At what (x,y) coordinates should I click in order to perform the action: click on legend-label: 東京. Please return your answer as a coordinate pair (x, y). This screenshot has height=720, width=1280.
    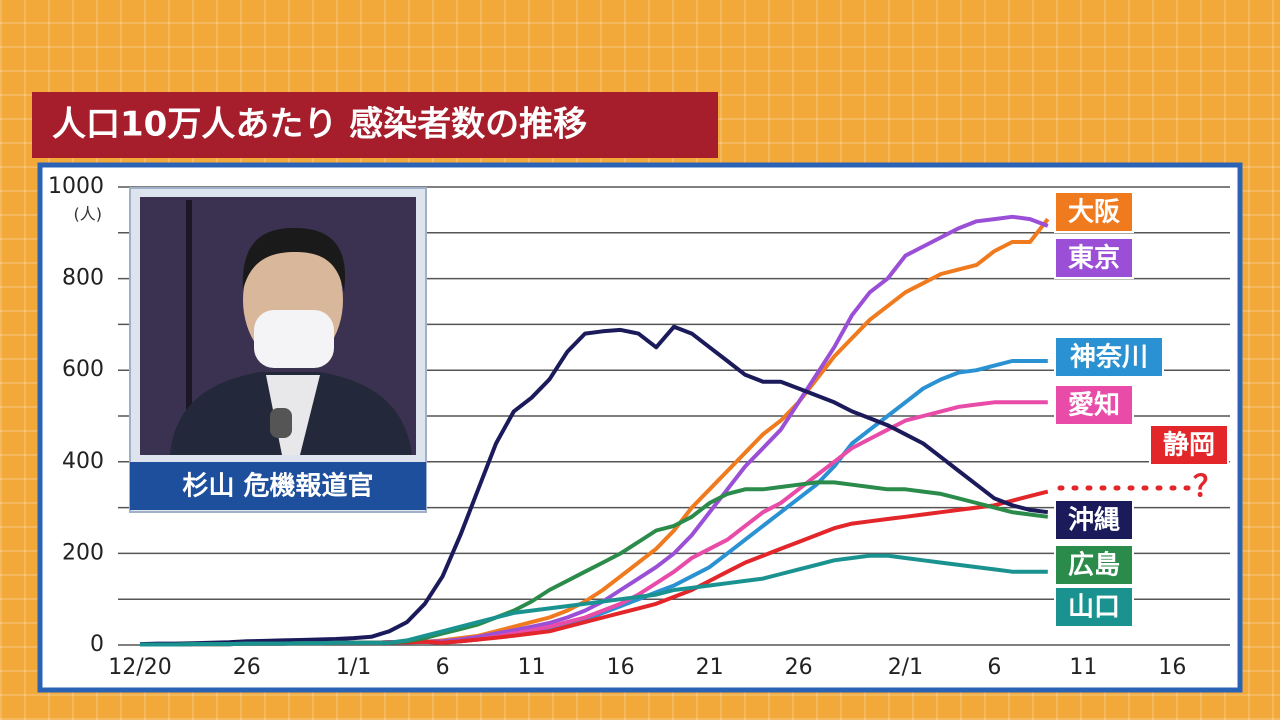
    Looking at the image, I should click on (1094, 258).